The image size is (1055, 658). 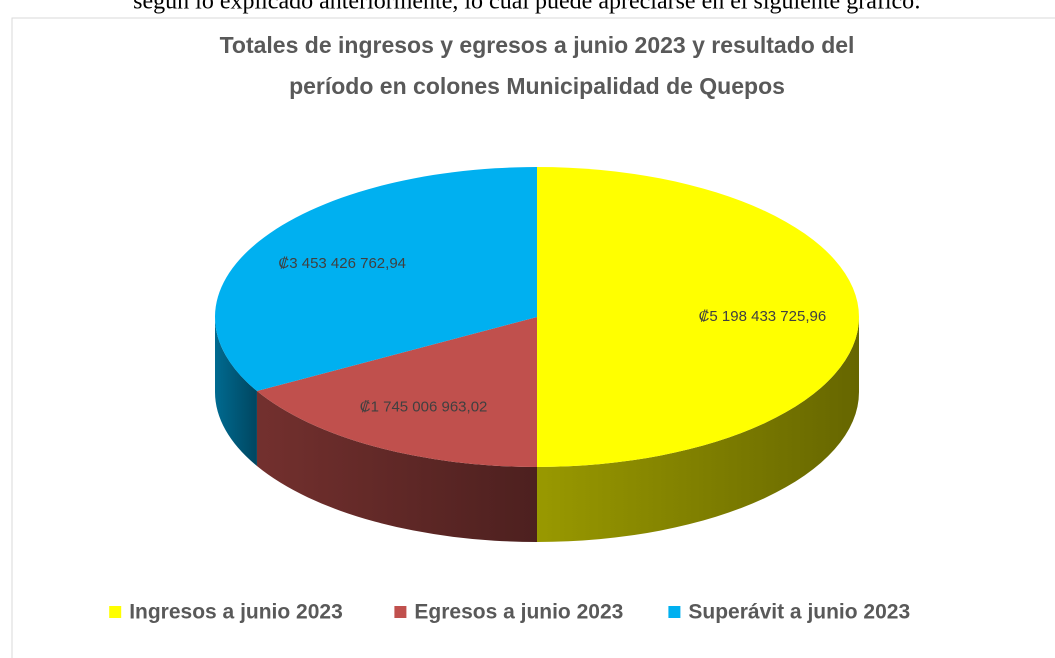 What do you see at coordinates (424, 407) in the screenshot?
I see `data-label: ₡1 745 006 963,02` at bounding box center [424, 407].